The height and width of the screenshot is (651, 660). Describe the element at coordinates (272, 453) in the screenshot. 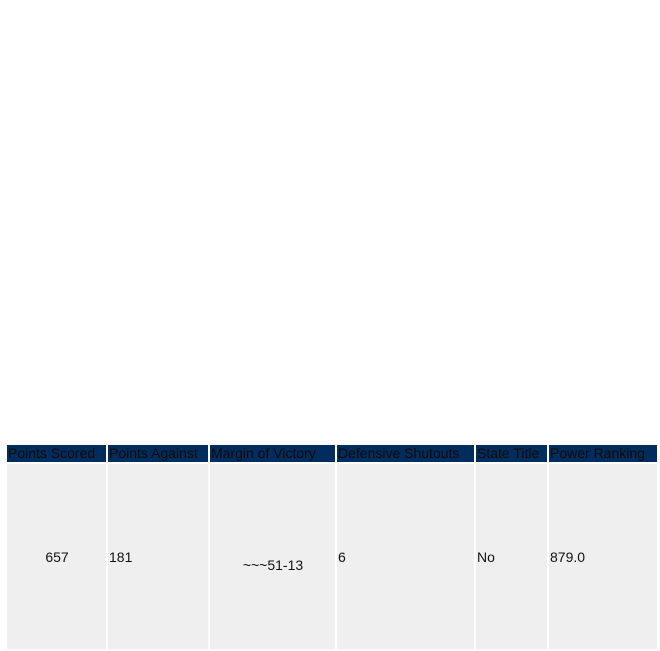

I see `header-margin-of-victory: Margin of Victory` at that location.